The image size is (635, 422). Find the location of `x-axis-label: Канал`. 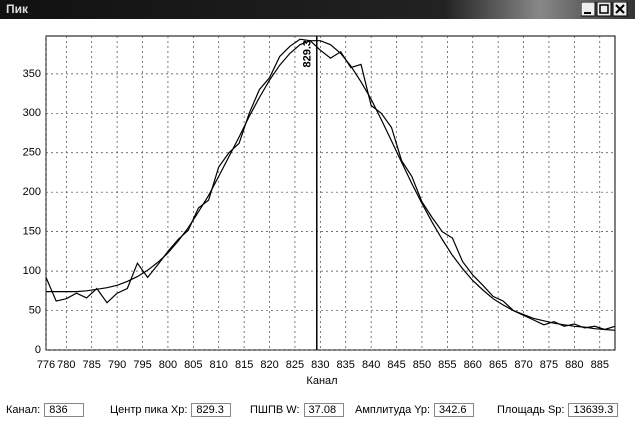

x-axis-label: Канал is located at coordinates (321, 381).